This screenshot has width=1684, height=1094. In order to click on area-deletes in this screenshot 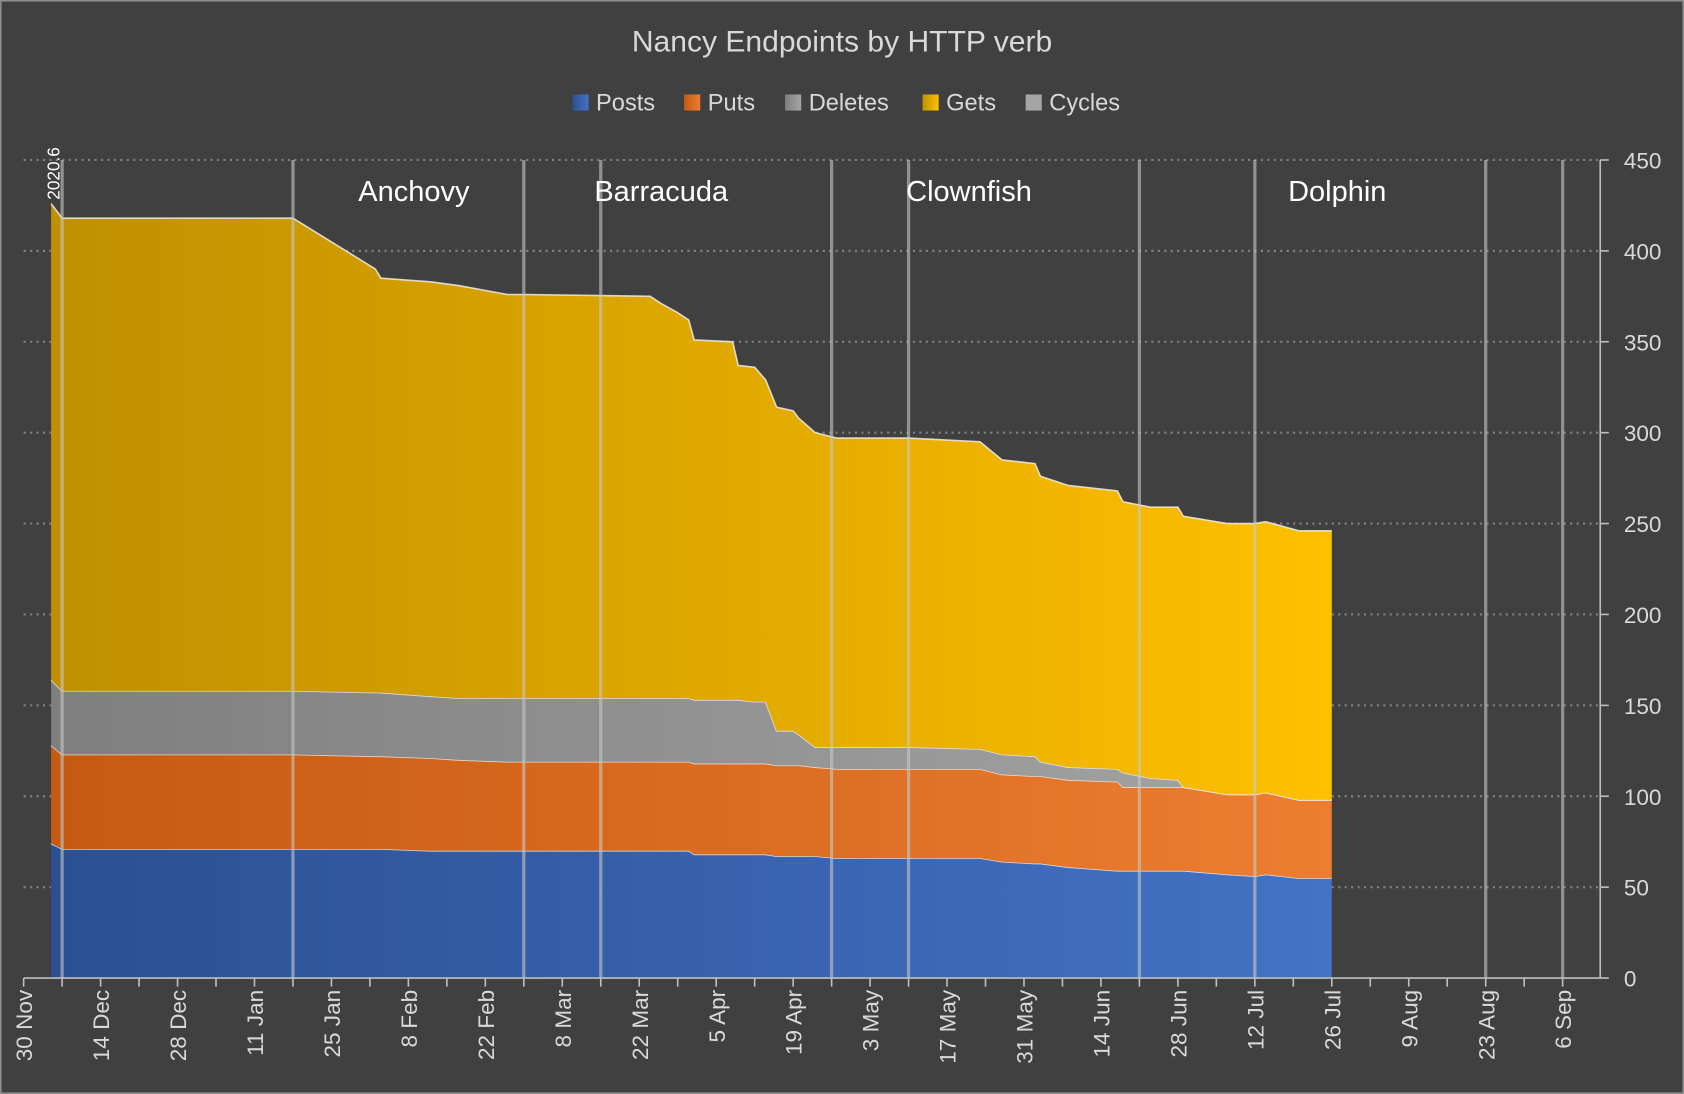, I will do `click(691, 739)`.